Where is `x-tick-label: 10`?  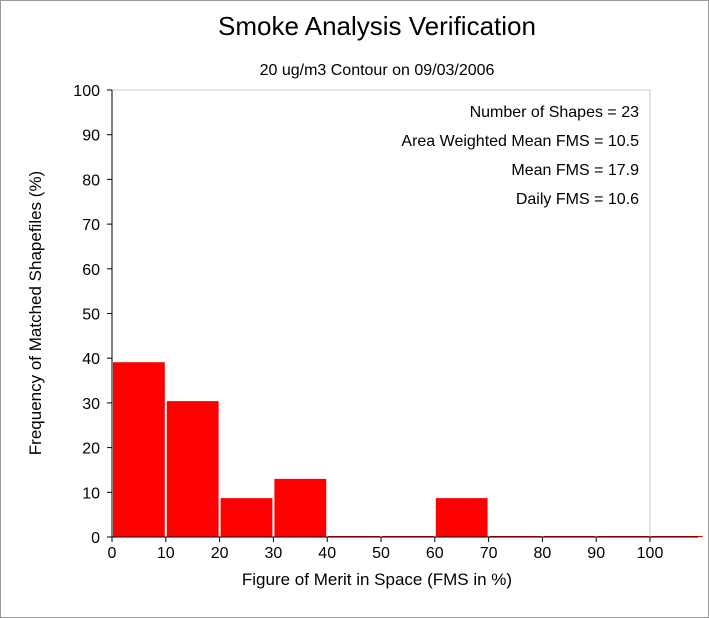
x-tick-label: 10 is located at coordinates (166, 553).